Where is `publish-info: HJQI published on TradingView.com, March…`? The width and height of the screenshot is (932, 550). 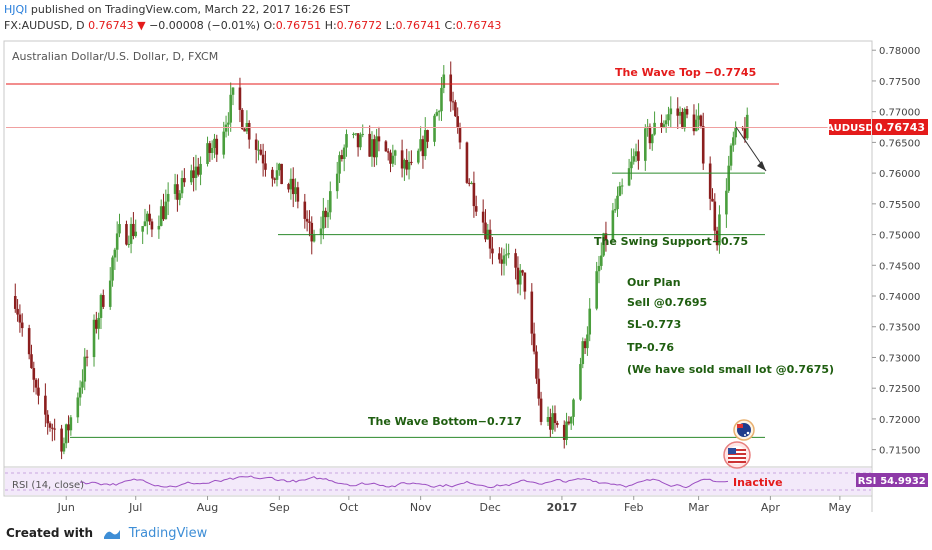 publish-info: HJQI published on TradingView.com, March… is located at coordinates (177, 9).